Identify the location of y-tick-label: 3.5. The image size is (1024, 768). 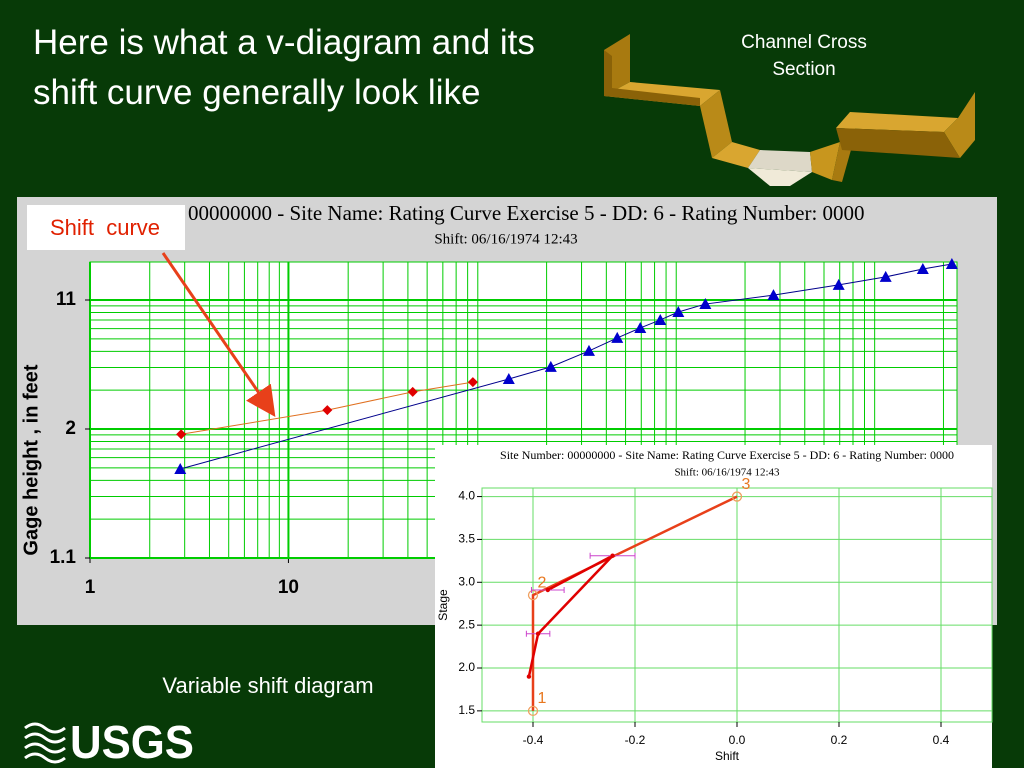
(466, 539).